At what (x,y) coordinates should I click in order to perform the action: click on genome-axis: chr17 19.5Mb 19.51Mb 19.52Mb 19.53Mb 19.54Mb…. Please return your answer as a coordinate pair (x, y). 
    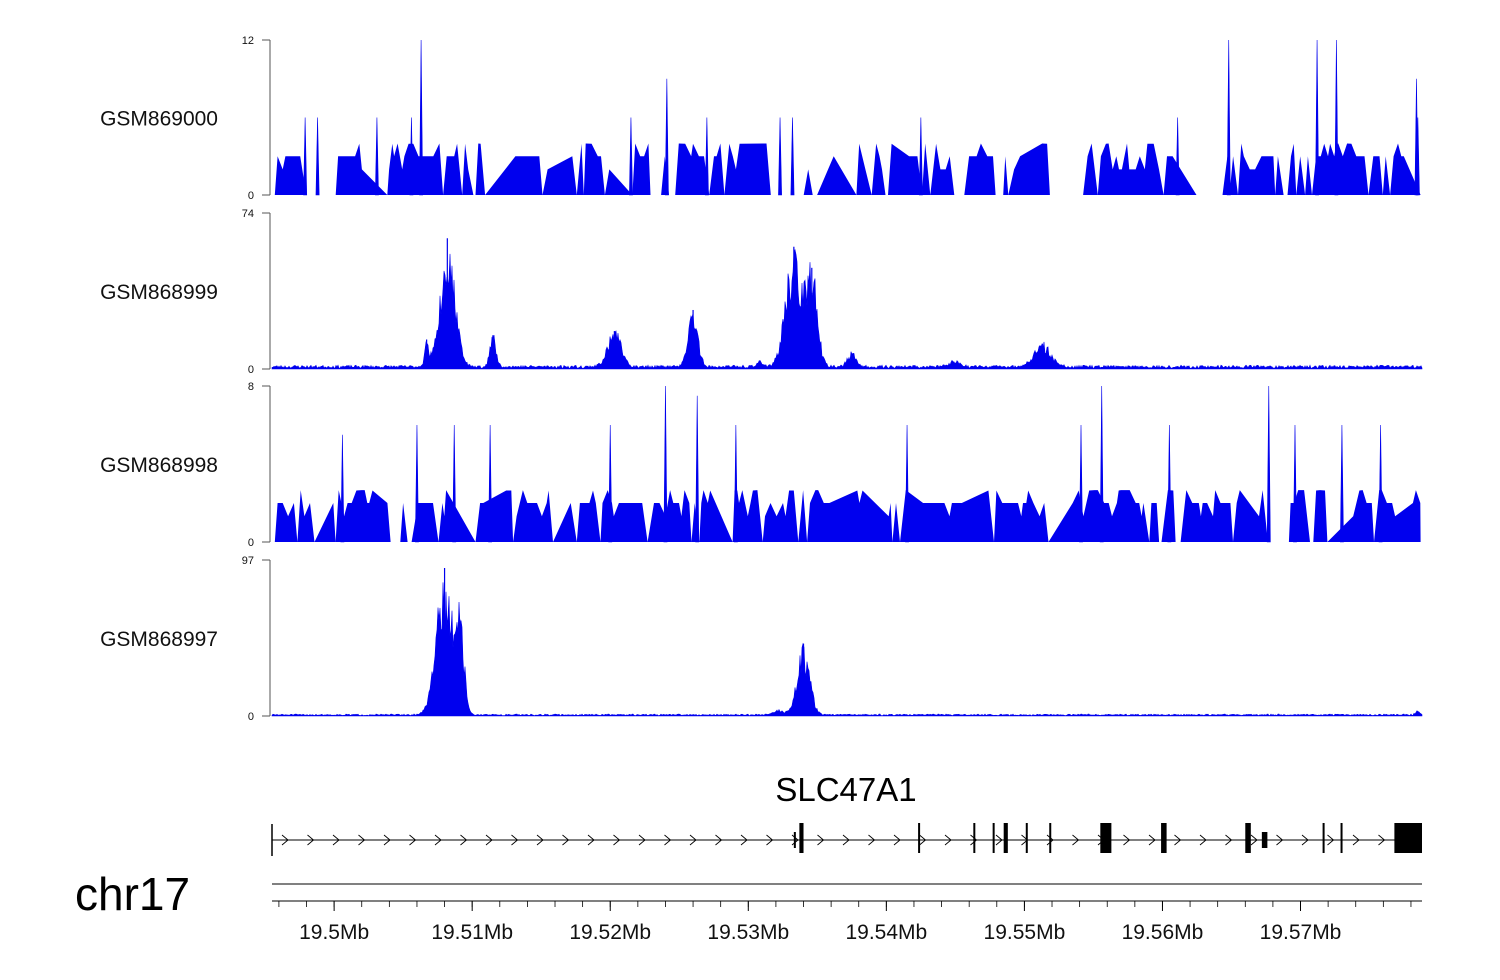
    Looking at the image, I should click on (748, 906).